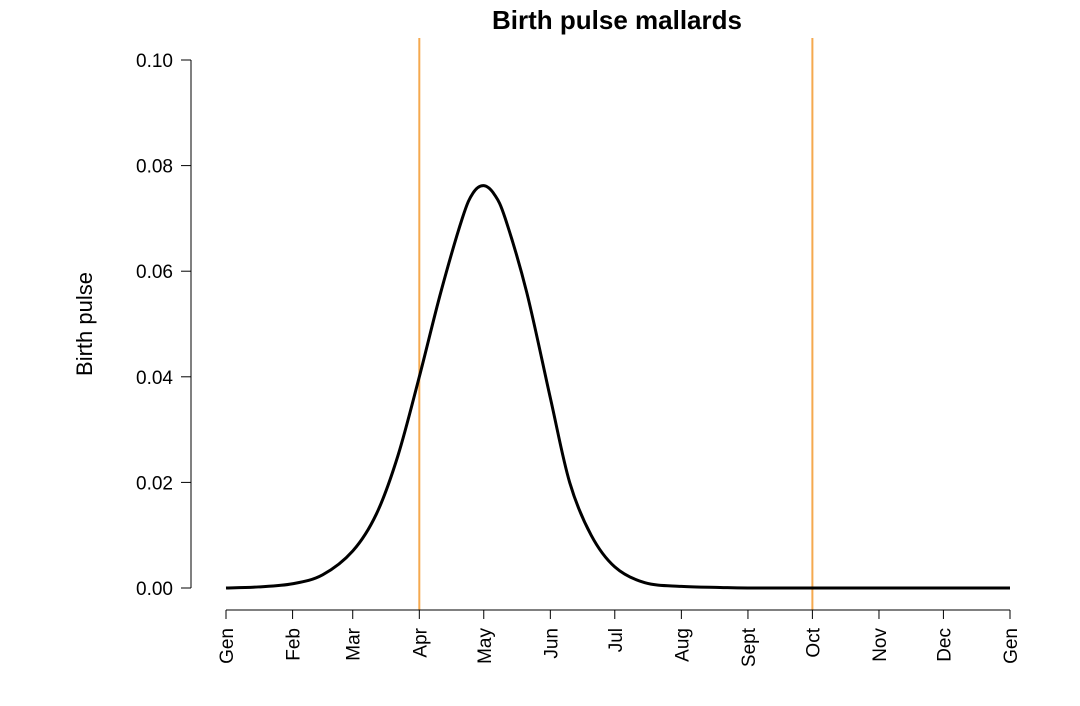 This screenshot has height=706, width=1080. I want to click on x-tick-label: Mar, so click(354, 643).